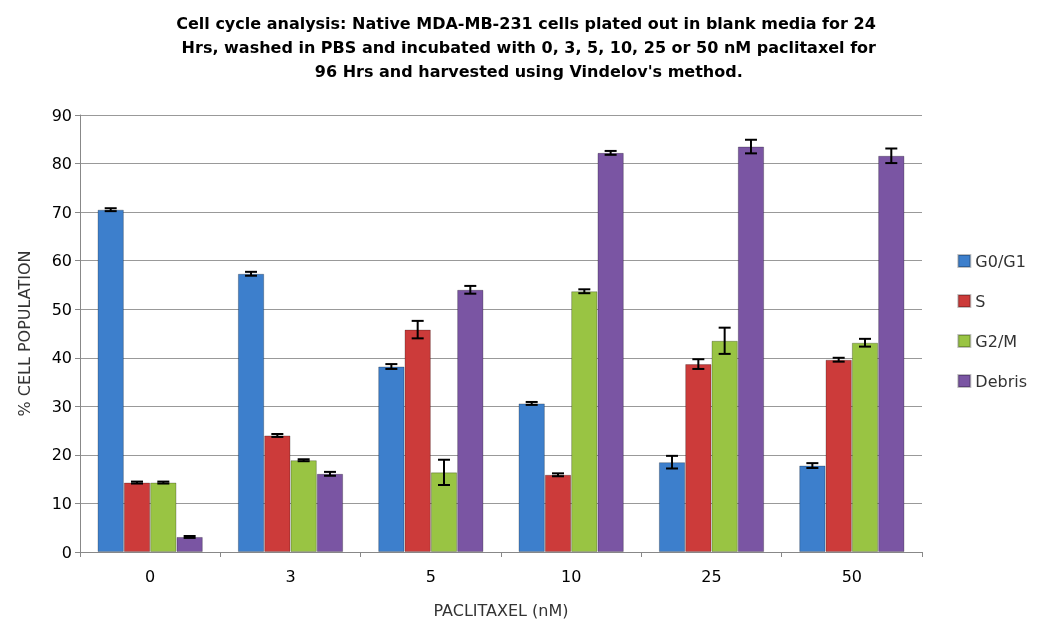 This screenshot has height=642, width=1052. What do you see at coordinates (61, 358) in the screenshot?
I see `y-tick-label: 40` at bounding box center [61, 358].